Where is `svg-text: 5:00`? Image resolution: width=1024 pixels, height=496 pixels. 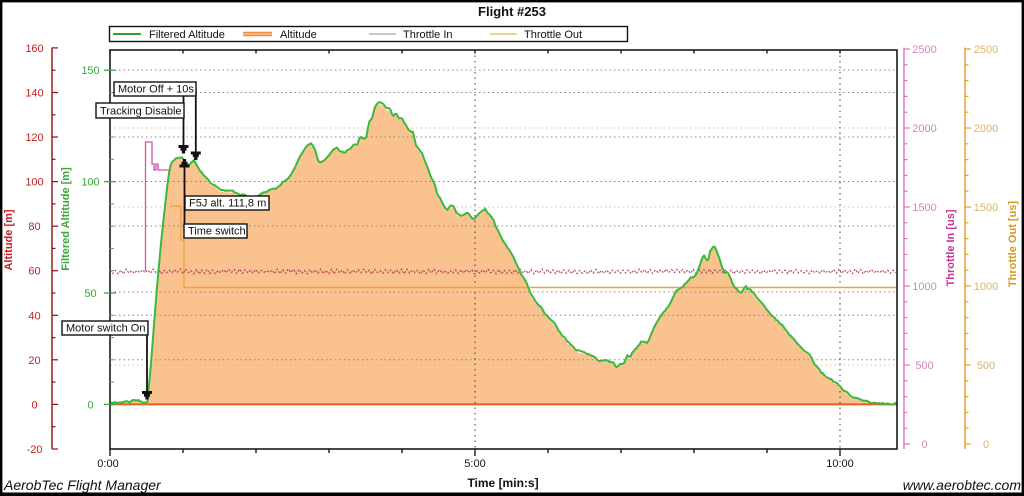 svg-text: 5:00 is located at coordinates (474, 464).